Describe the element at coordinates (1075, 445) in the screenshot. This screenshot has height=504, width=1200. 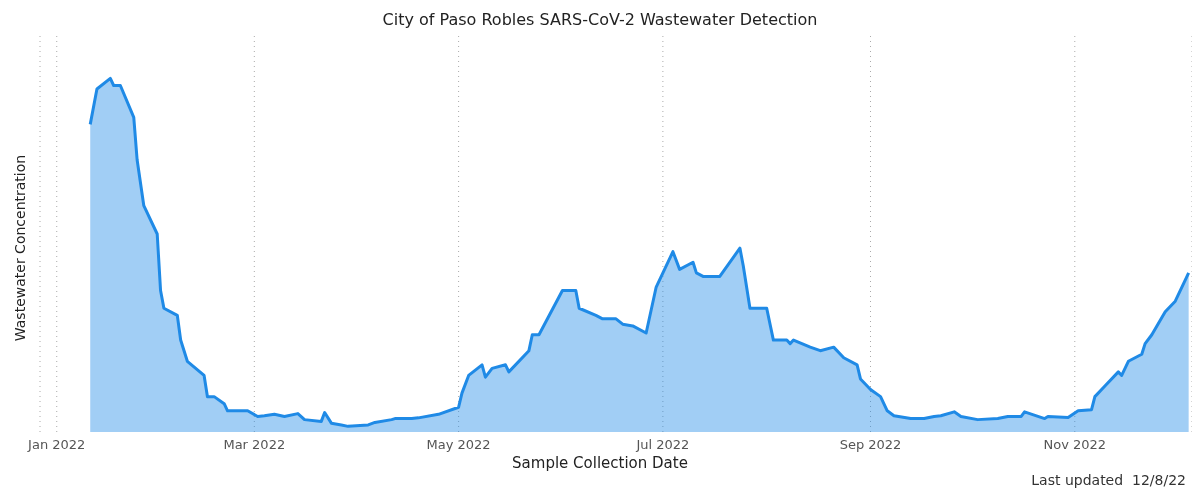
I see `x-tick-label: Nov 2022` at that location.